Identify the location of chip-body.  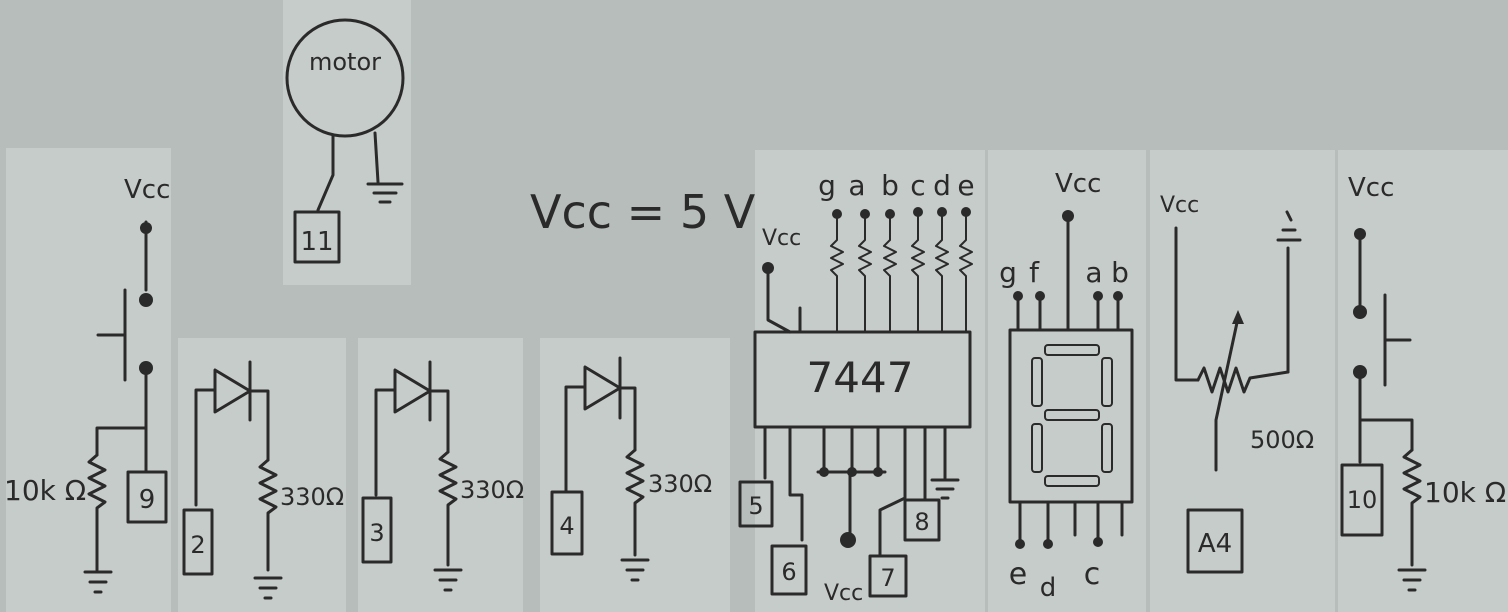
(862, 379).